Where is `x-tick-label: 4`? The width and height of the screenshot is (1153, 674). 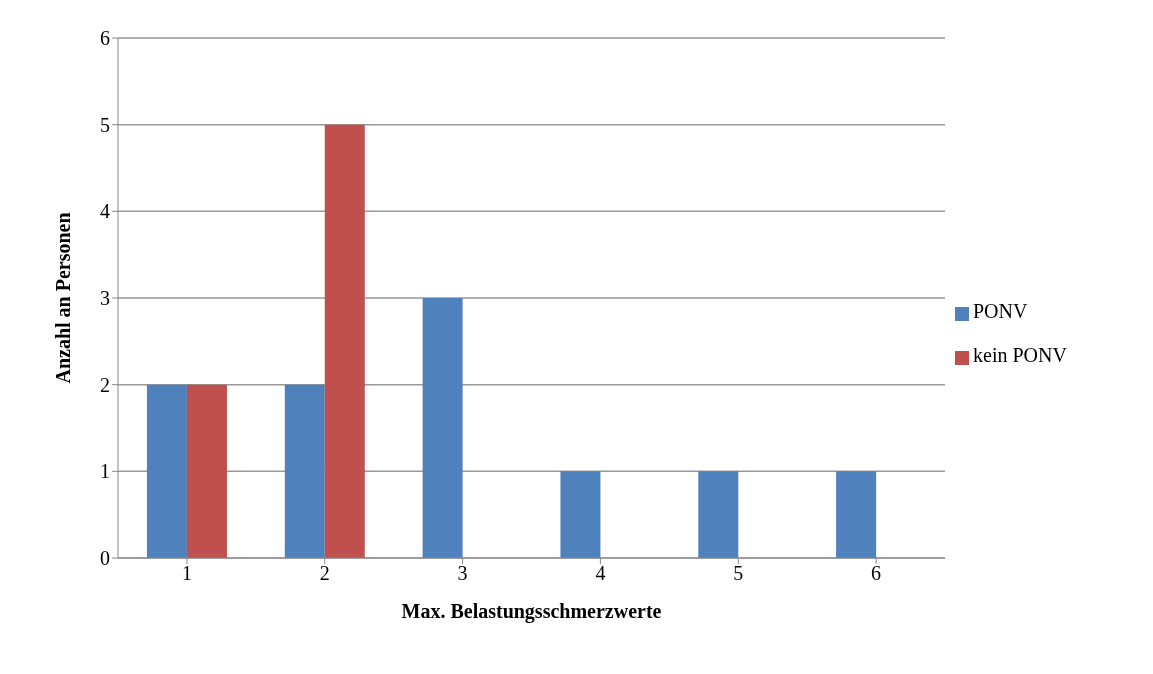
x-tick-label: 4 is located at coordinates (600, 573).